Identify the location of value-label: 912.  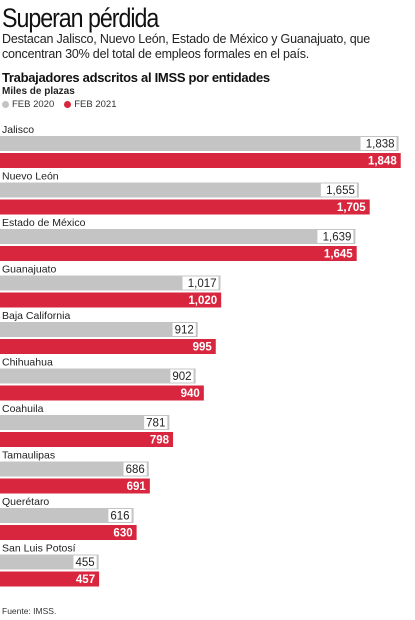
(184, 331).